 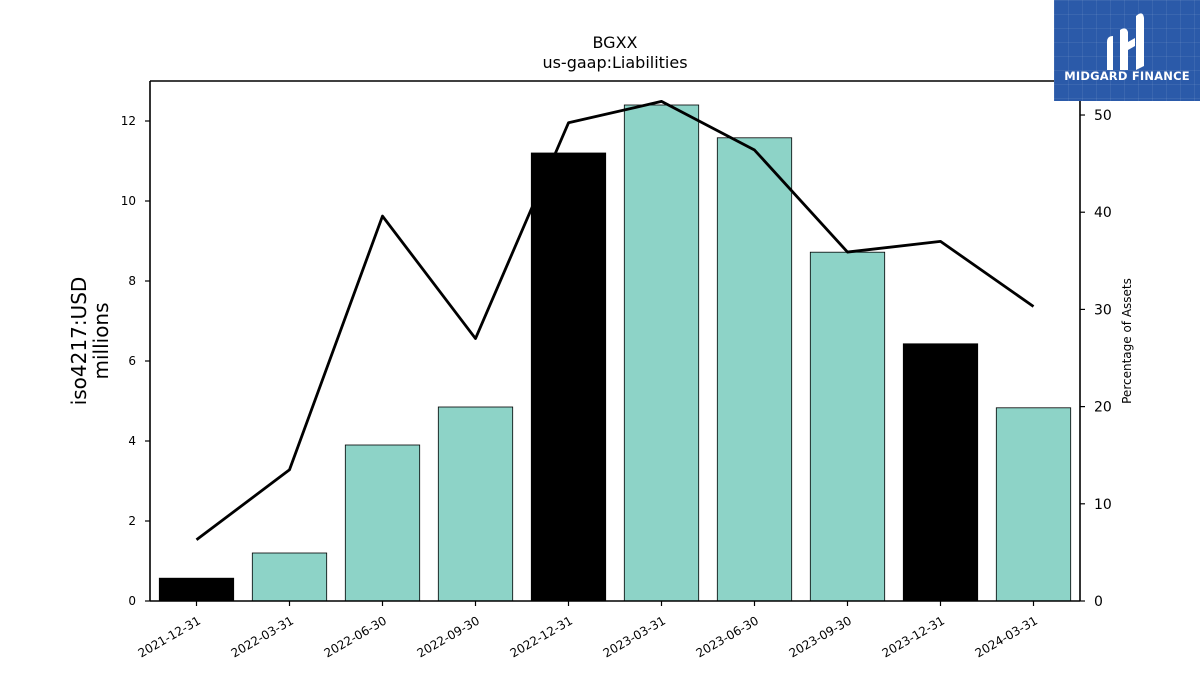 I want to click on y2-tick-label: 20, so click(x=1103, y=408).